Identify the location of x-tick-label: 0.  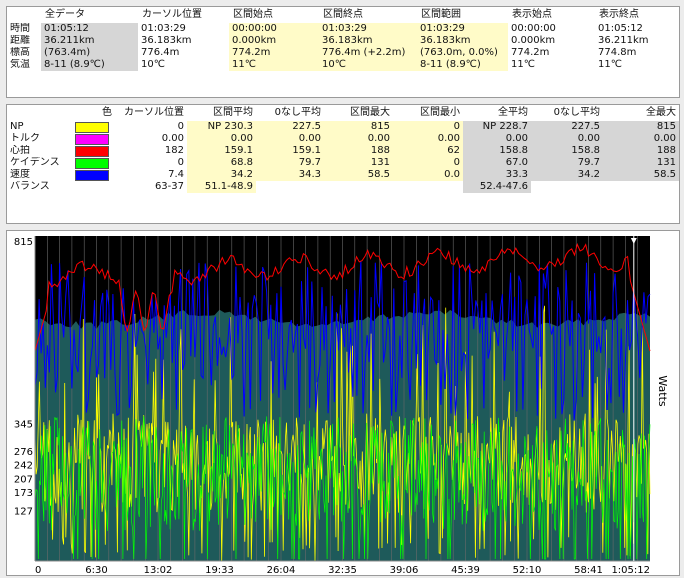
(38, 570).